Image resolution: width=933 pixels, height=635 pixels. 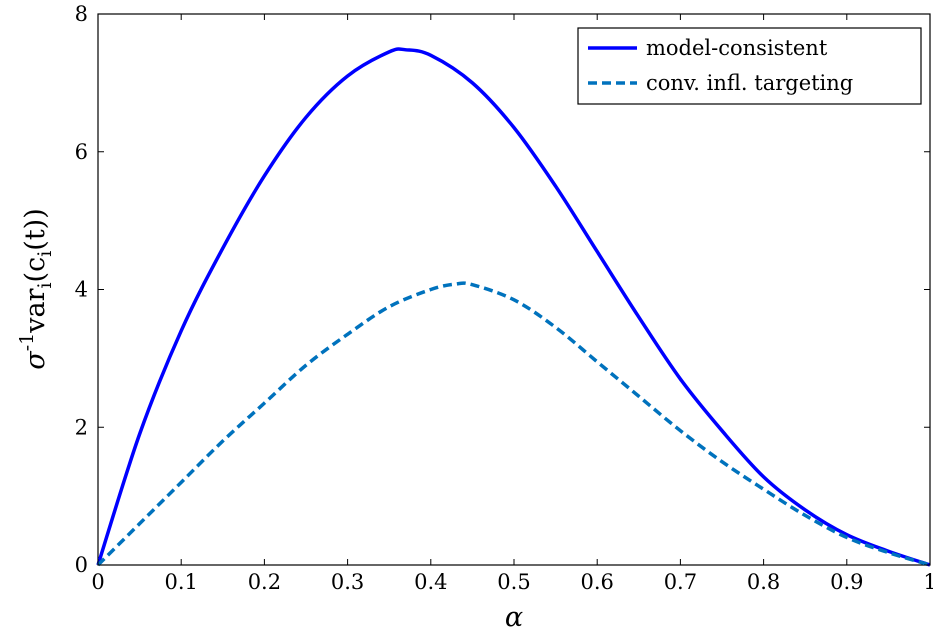 What do you see at coordinates (81, 14) in the screenshot?
I see `y-tick-label: 8` at bounding box center [81, 14].